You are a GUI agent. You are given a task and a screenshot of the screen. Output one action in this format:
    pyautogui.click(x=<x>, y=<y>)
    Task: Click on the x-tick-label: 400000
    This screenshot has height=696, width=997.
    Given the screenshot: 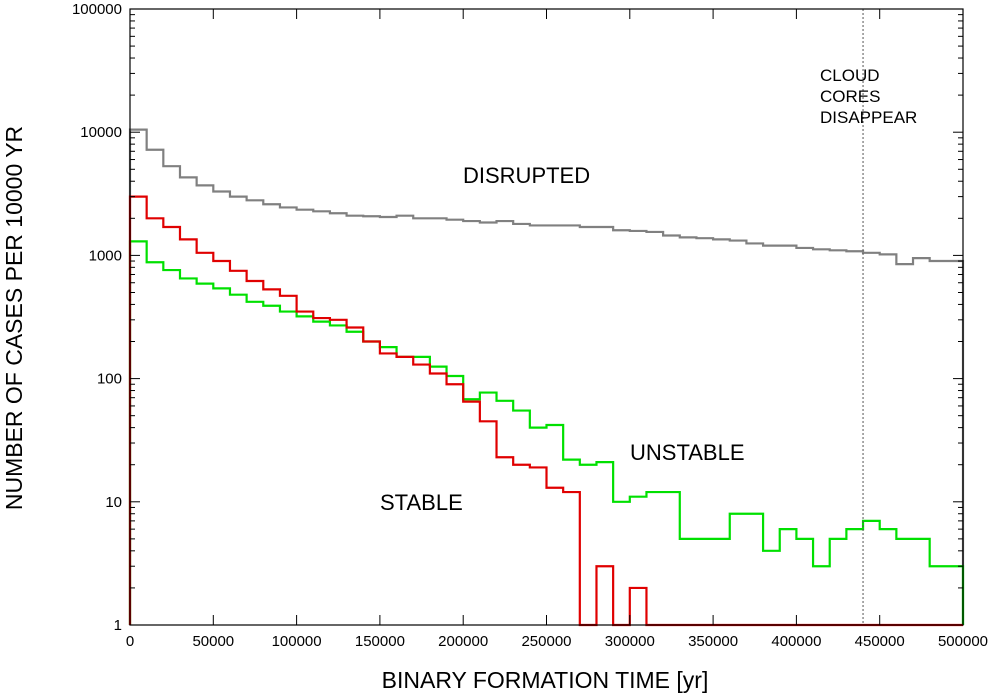 What is the action you would take?
    pyautogui.click(x=796, y=641)
    